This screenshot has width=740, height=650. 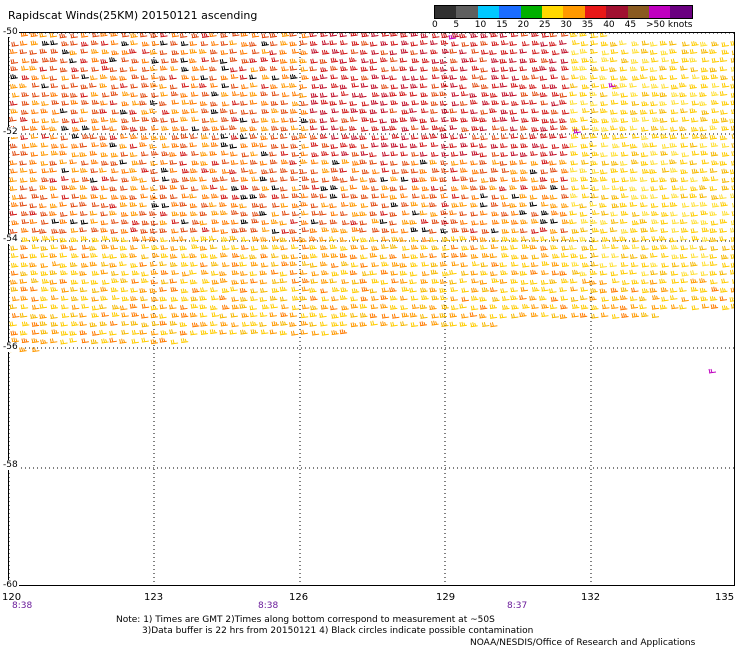 What do you see at coordinates (22, 606) in the screenshot?
I see `time-label-1: 8:38` at bounding box center [22, 606].